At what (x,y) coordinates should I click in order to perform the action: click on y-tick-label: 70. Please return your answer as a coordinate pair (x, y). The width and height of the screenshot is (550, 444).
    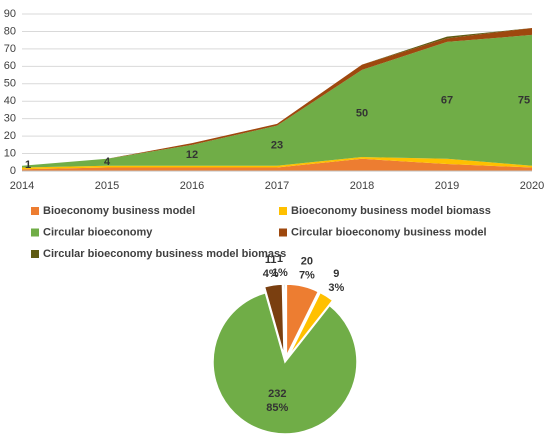
    Looking at the image, I should click on (10, 49).